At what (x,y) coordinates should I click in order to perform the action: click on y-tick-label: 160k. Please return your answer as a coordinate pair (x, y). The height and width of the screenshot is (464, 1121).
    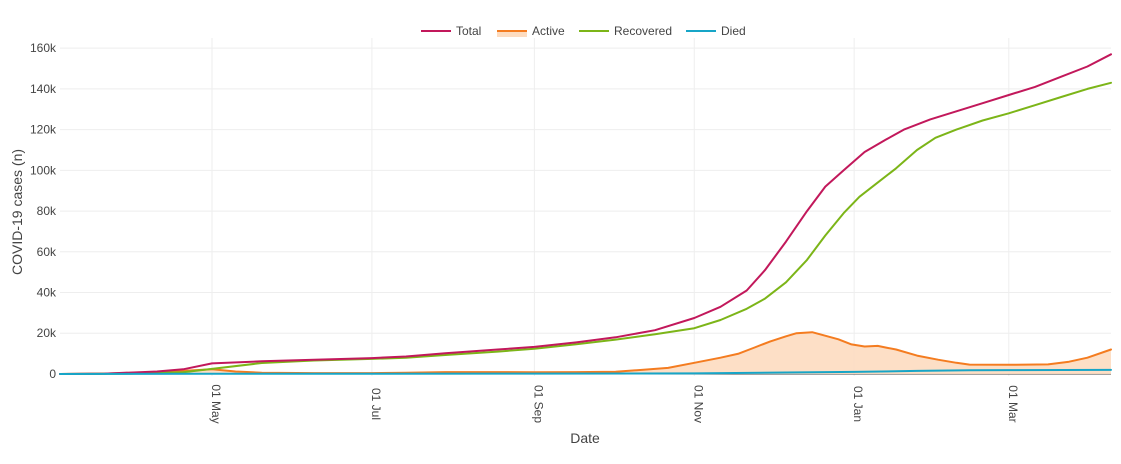
    Looking at the image, I should click on (43, 48).